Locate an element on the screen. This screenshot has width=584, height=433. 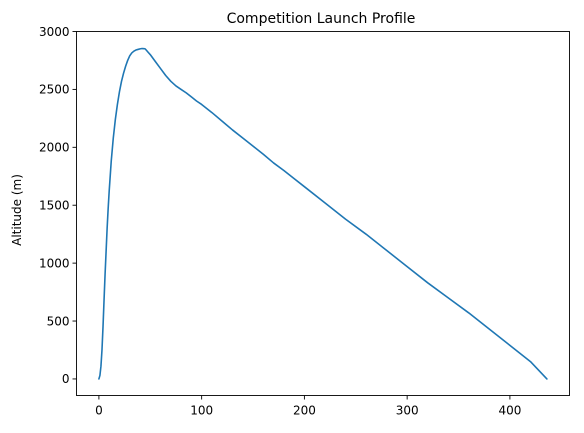
y-axis-ticks: 0 500 1000 1500 2000 2500 3000 is located at coordinates (58, 205).